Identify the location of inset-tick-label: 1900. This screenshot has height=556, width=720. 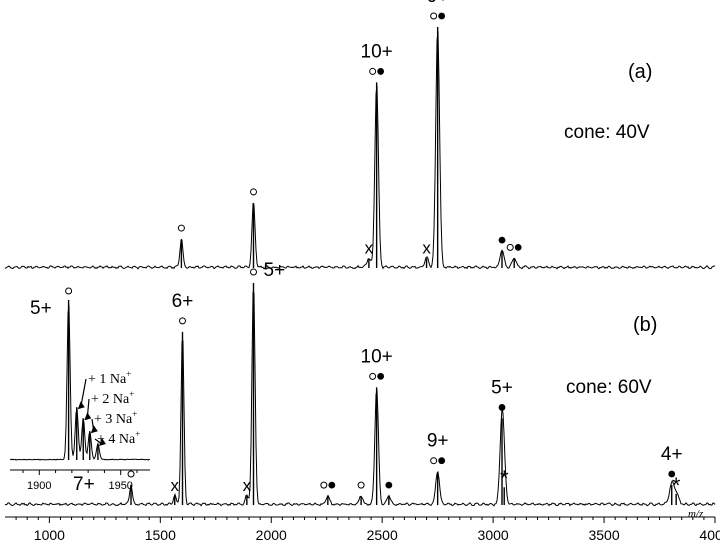
(39, 486).